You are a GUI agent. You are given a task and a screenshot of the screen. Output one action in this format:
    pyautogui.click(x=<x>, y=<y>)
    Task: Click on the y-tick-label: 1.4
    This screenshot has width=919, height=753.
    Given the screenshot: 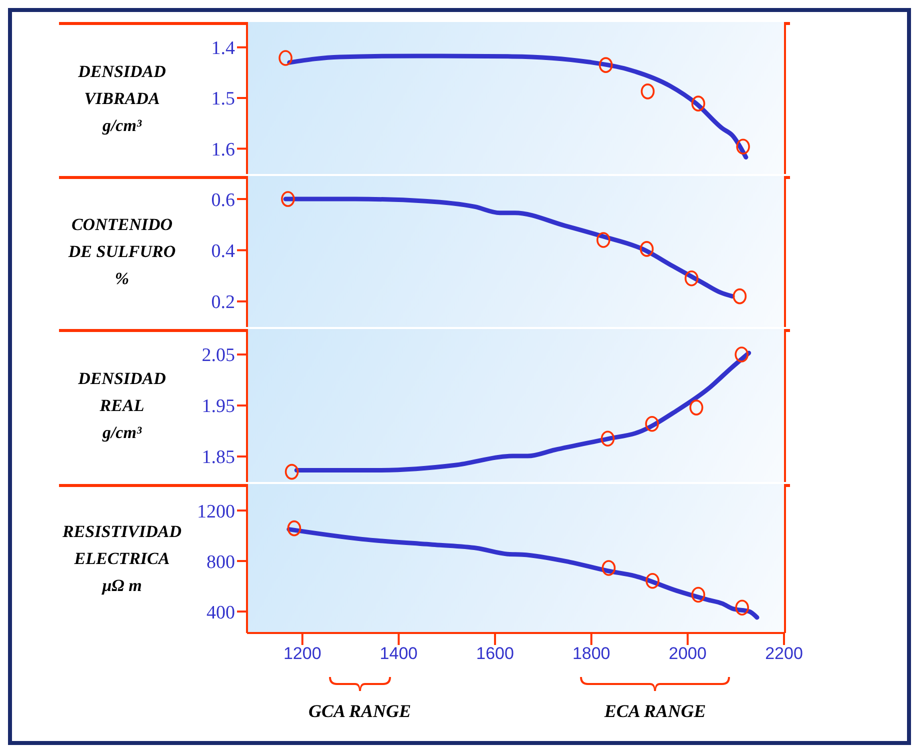 What is the action you would take?
    pyautogui.click(x=223, y=49)
    